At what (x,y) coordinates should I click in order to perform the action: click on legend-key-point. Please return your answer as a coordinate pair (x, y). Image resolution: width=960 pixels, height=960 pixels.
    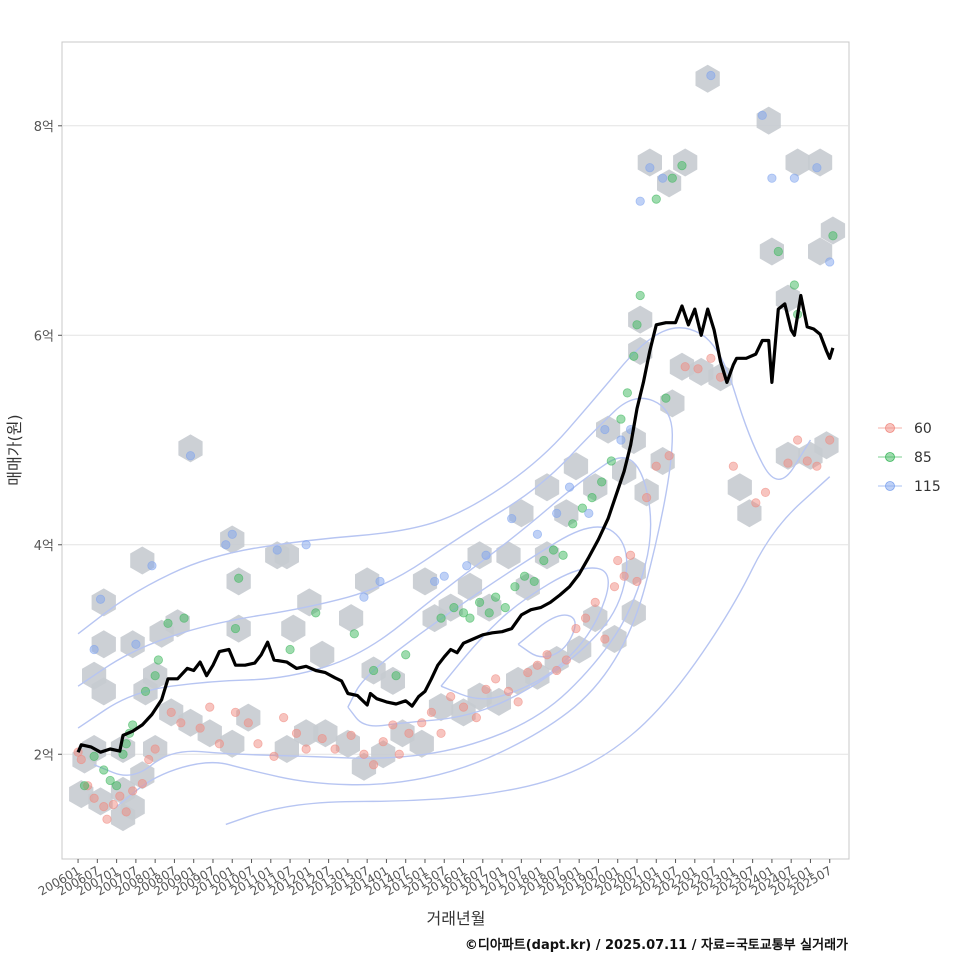
    Looking at the image, I should click on (890, 428).